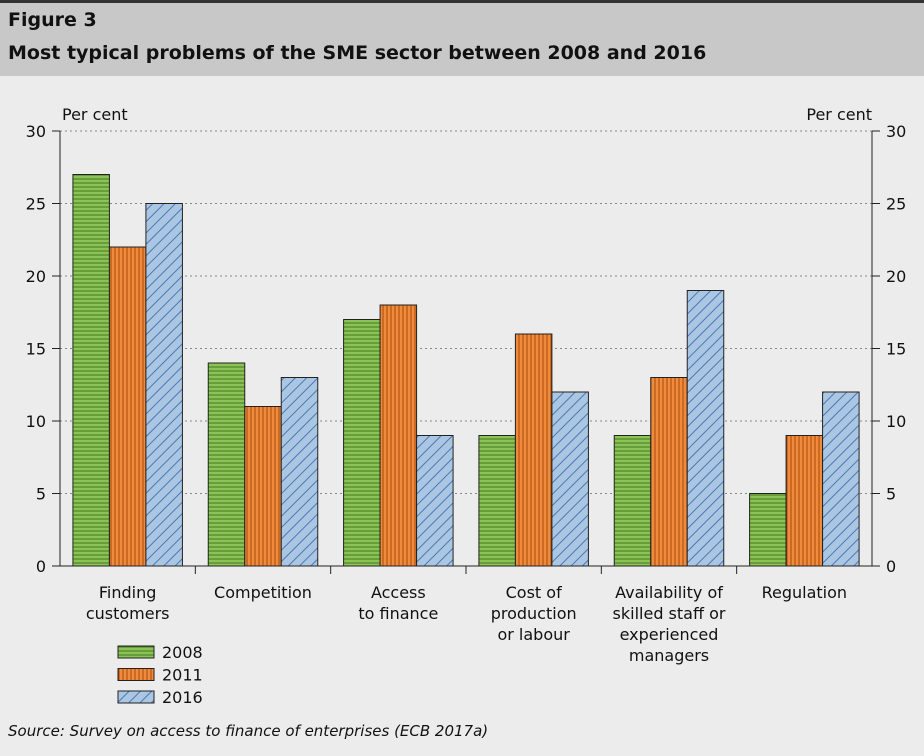  Describe the element at coordinates (669, 634) in the screenshot. I see `x-tick-label: experienced` at that location.